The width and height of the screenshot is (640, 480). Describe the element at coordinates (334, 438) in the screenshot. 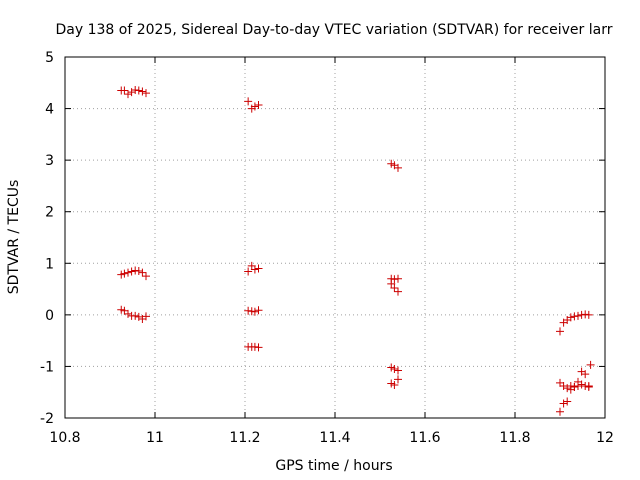

I see `x-tick-label: 11.4` at that location.